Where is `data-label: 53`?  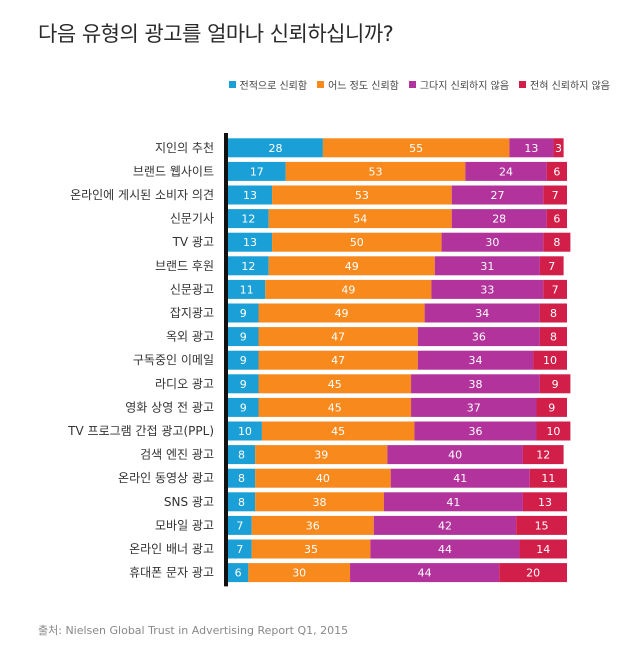
data-label: 53 is located at coordinates (362, 195).